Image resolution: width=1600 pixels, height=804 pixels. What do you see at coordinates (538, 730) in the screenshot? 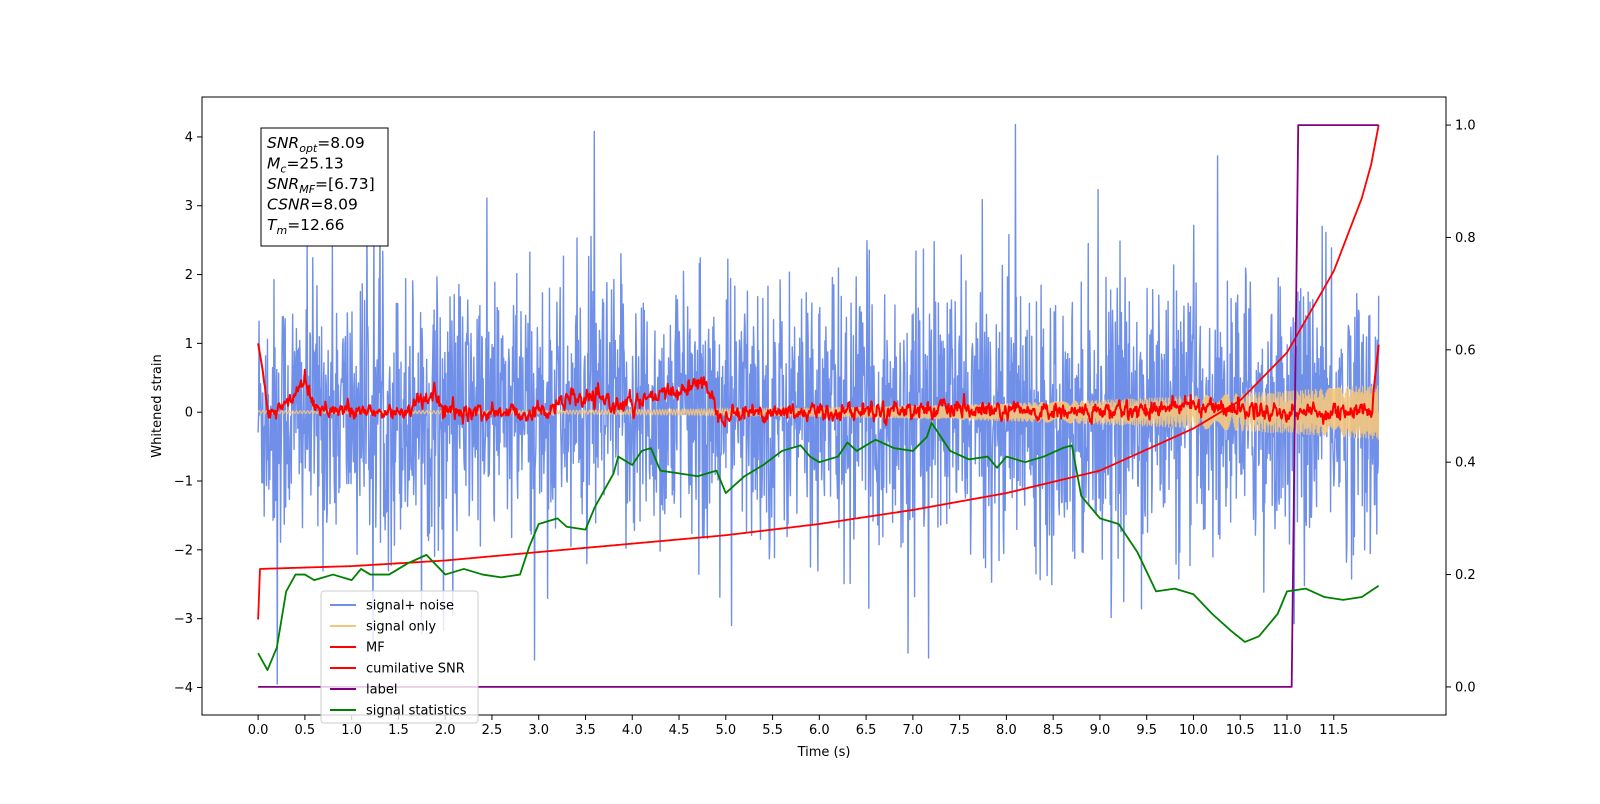
I see `x-tick-label: 3.0` at bounding box center [538, 730].